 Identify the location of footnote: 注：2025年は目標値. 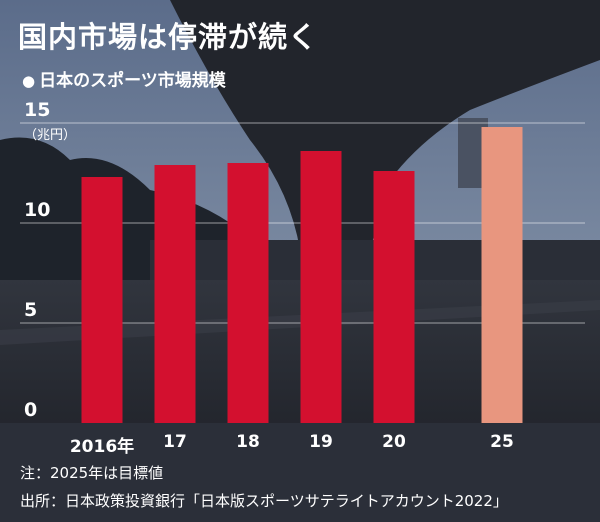
(92, 473).